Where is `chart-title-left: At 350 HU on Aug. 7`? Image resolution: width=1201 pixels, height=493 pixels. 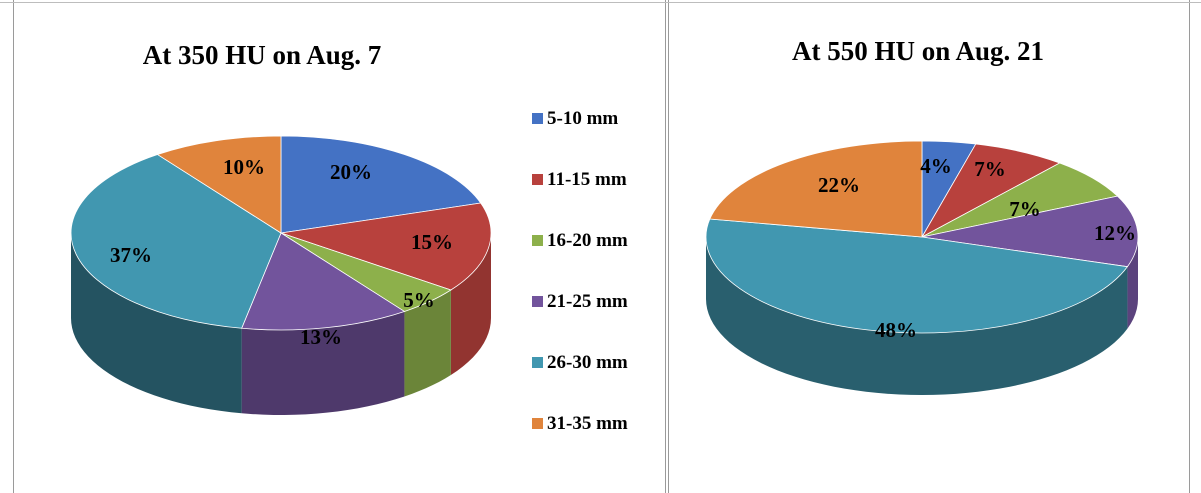
chart-title-left: At 350 HU on Aug. 7 is located at coordinates (262, 55).